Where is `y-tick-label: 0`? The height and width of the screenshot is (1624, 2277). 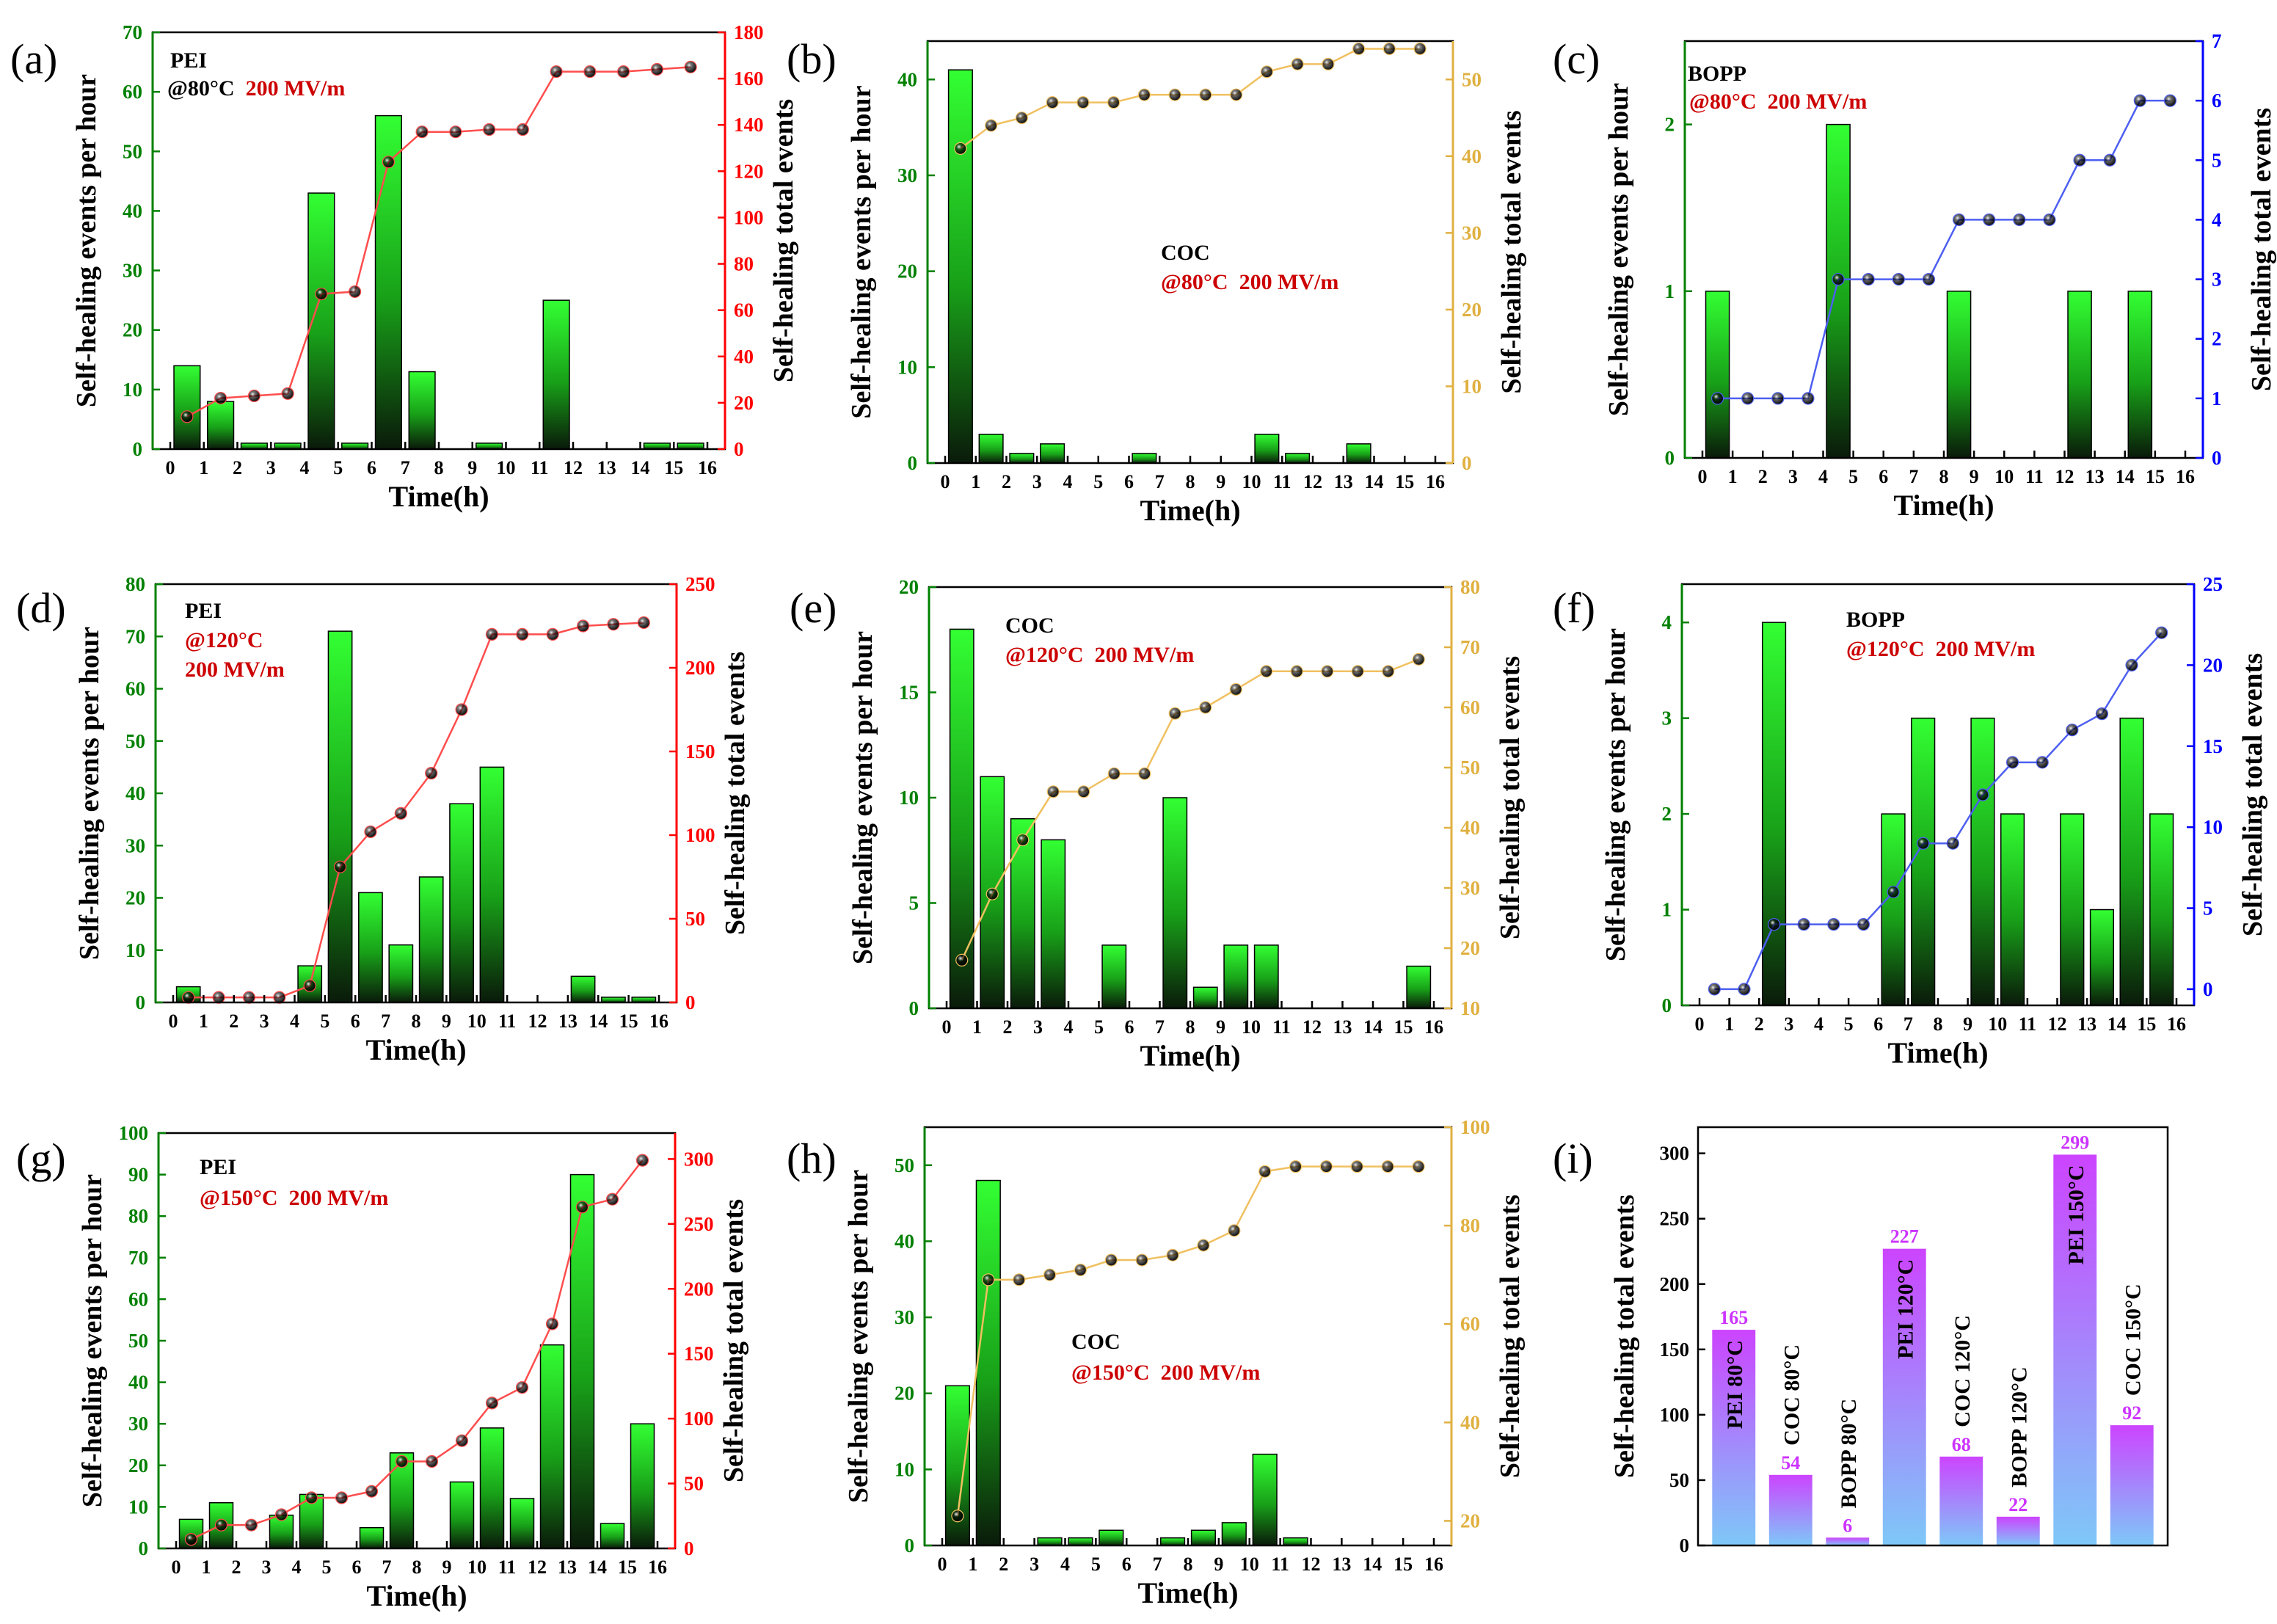
y-tick-label: 0 is located at coordinates (910, 1545).